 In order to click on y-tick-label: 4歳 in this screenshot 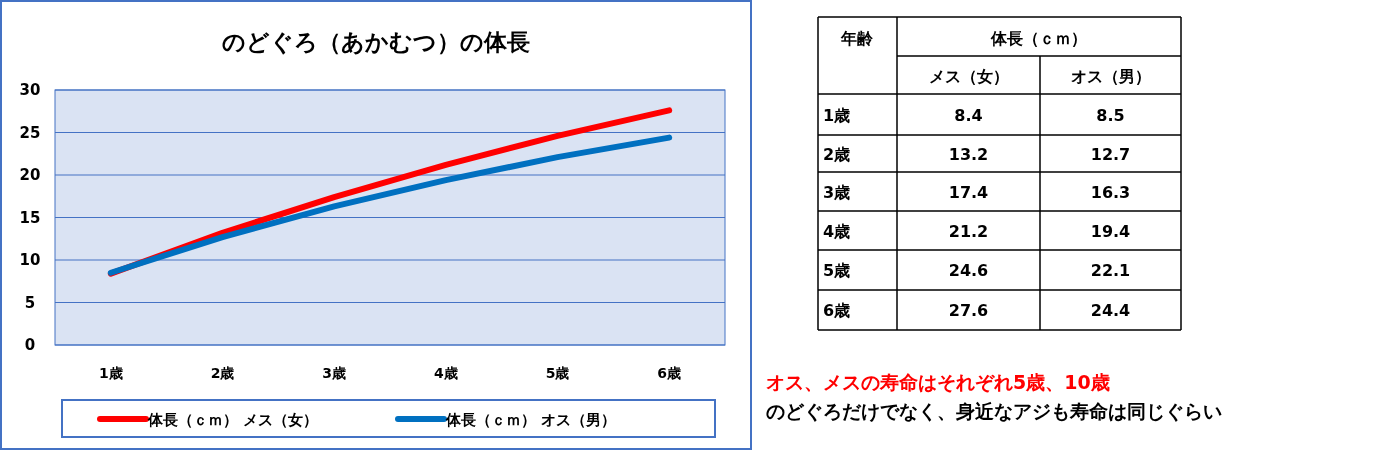, I will do `click(837, 231)`.